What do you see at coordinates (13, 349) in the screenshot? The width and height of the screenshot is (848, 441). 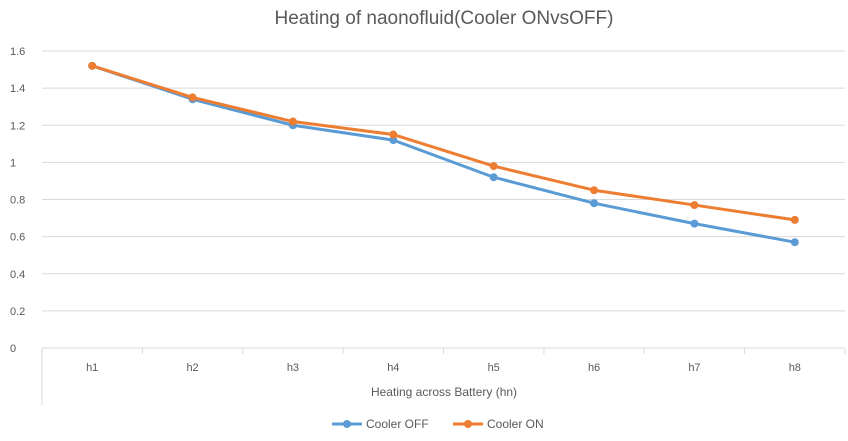 I see `y-tick-label: 0` at bounding box center [13, 349].